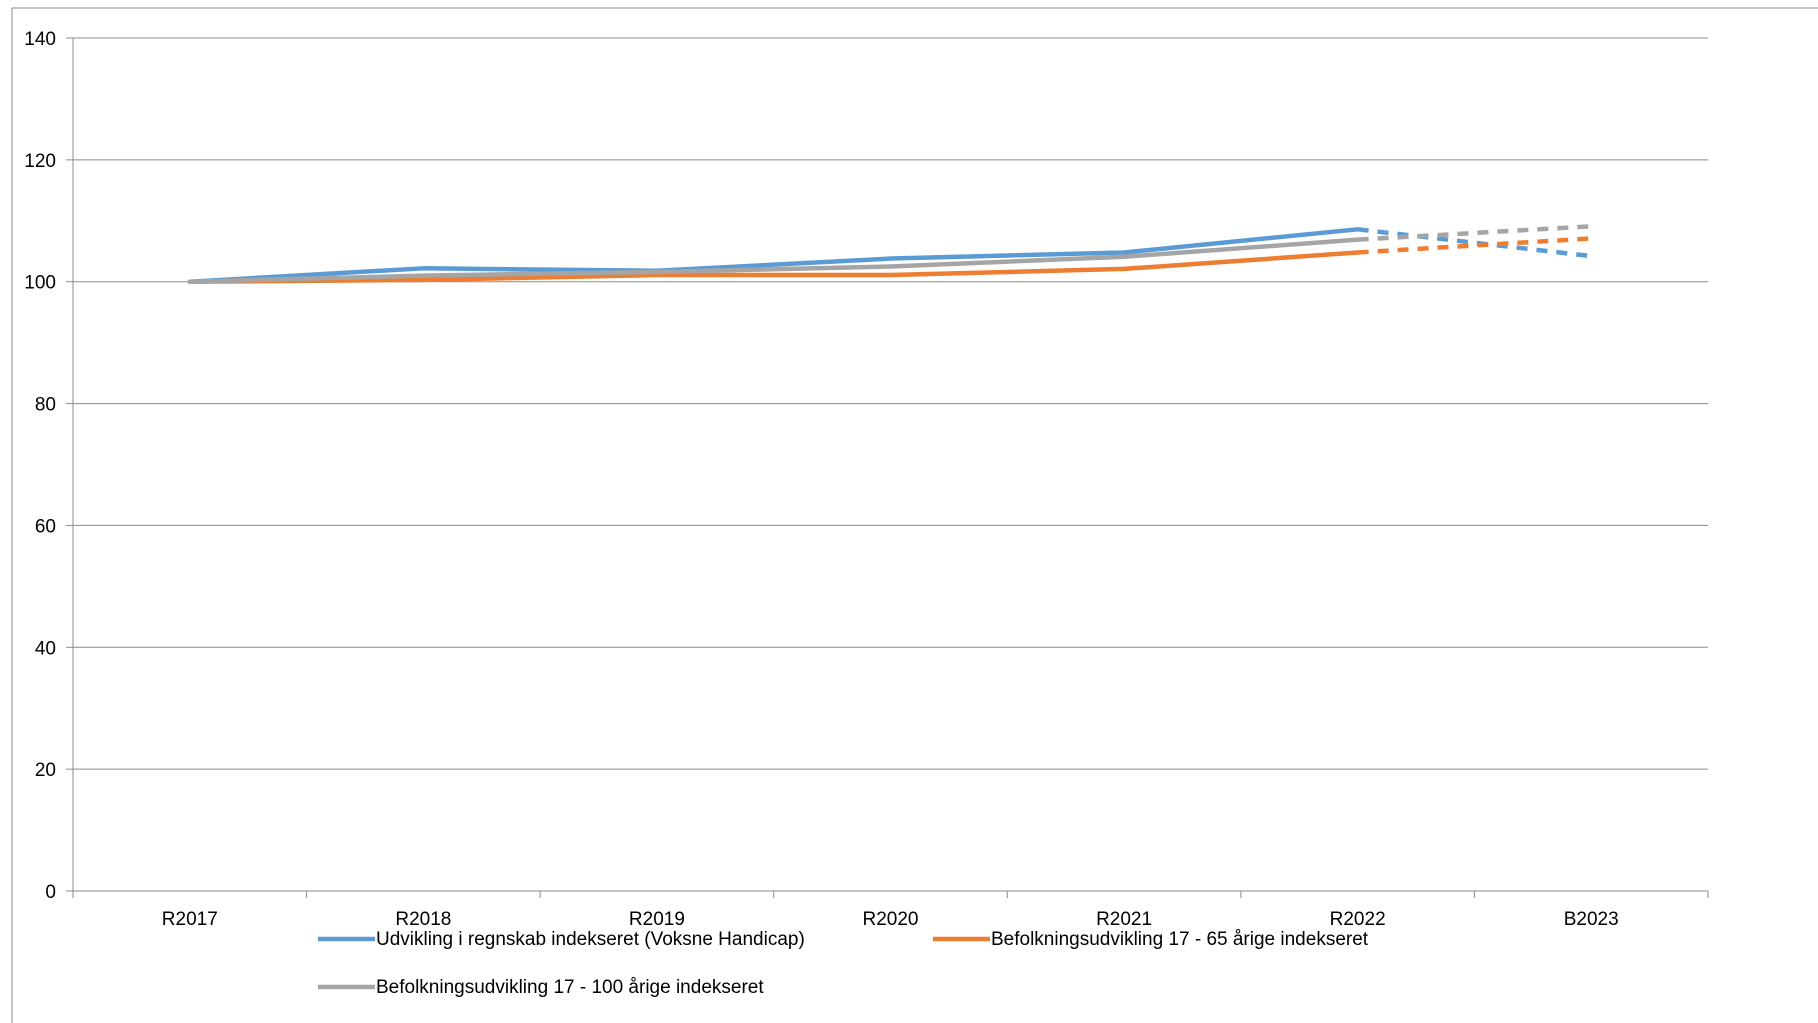 The width and height of the screenshot is (1818, 1023). What do you see at coordinates (45, 405) in the screenshot?
I see `y-tick-label: 80` at bounding box center [45, 405].